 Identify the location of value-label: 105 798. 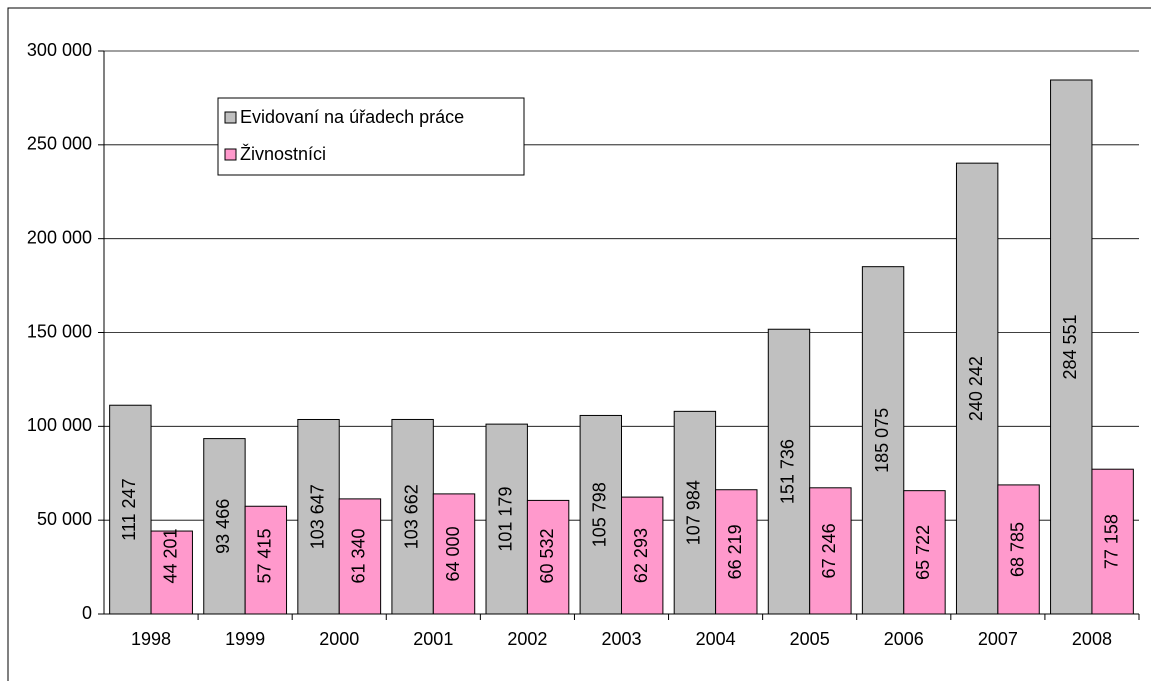
(600, 514).